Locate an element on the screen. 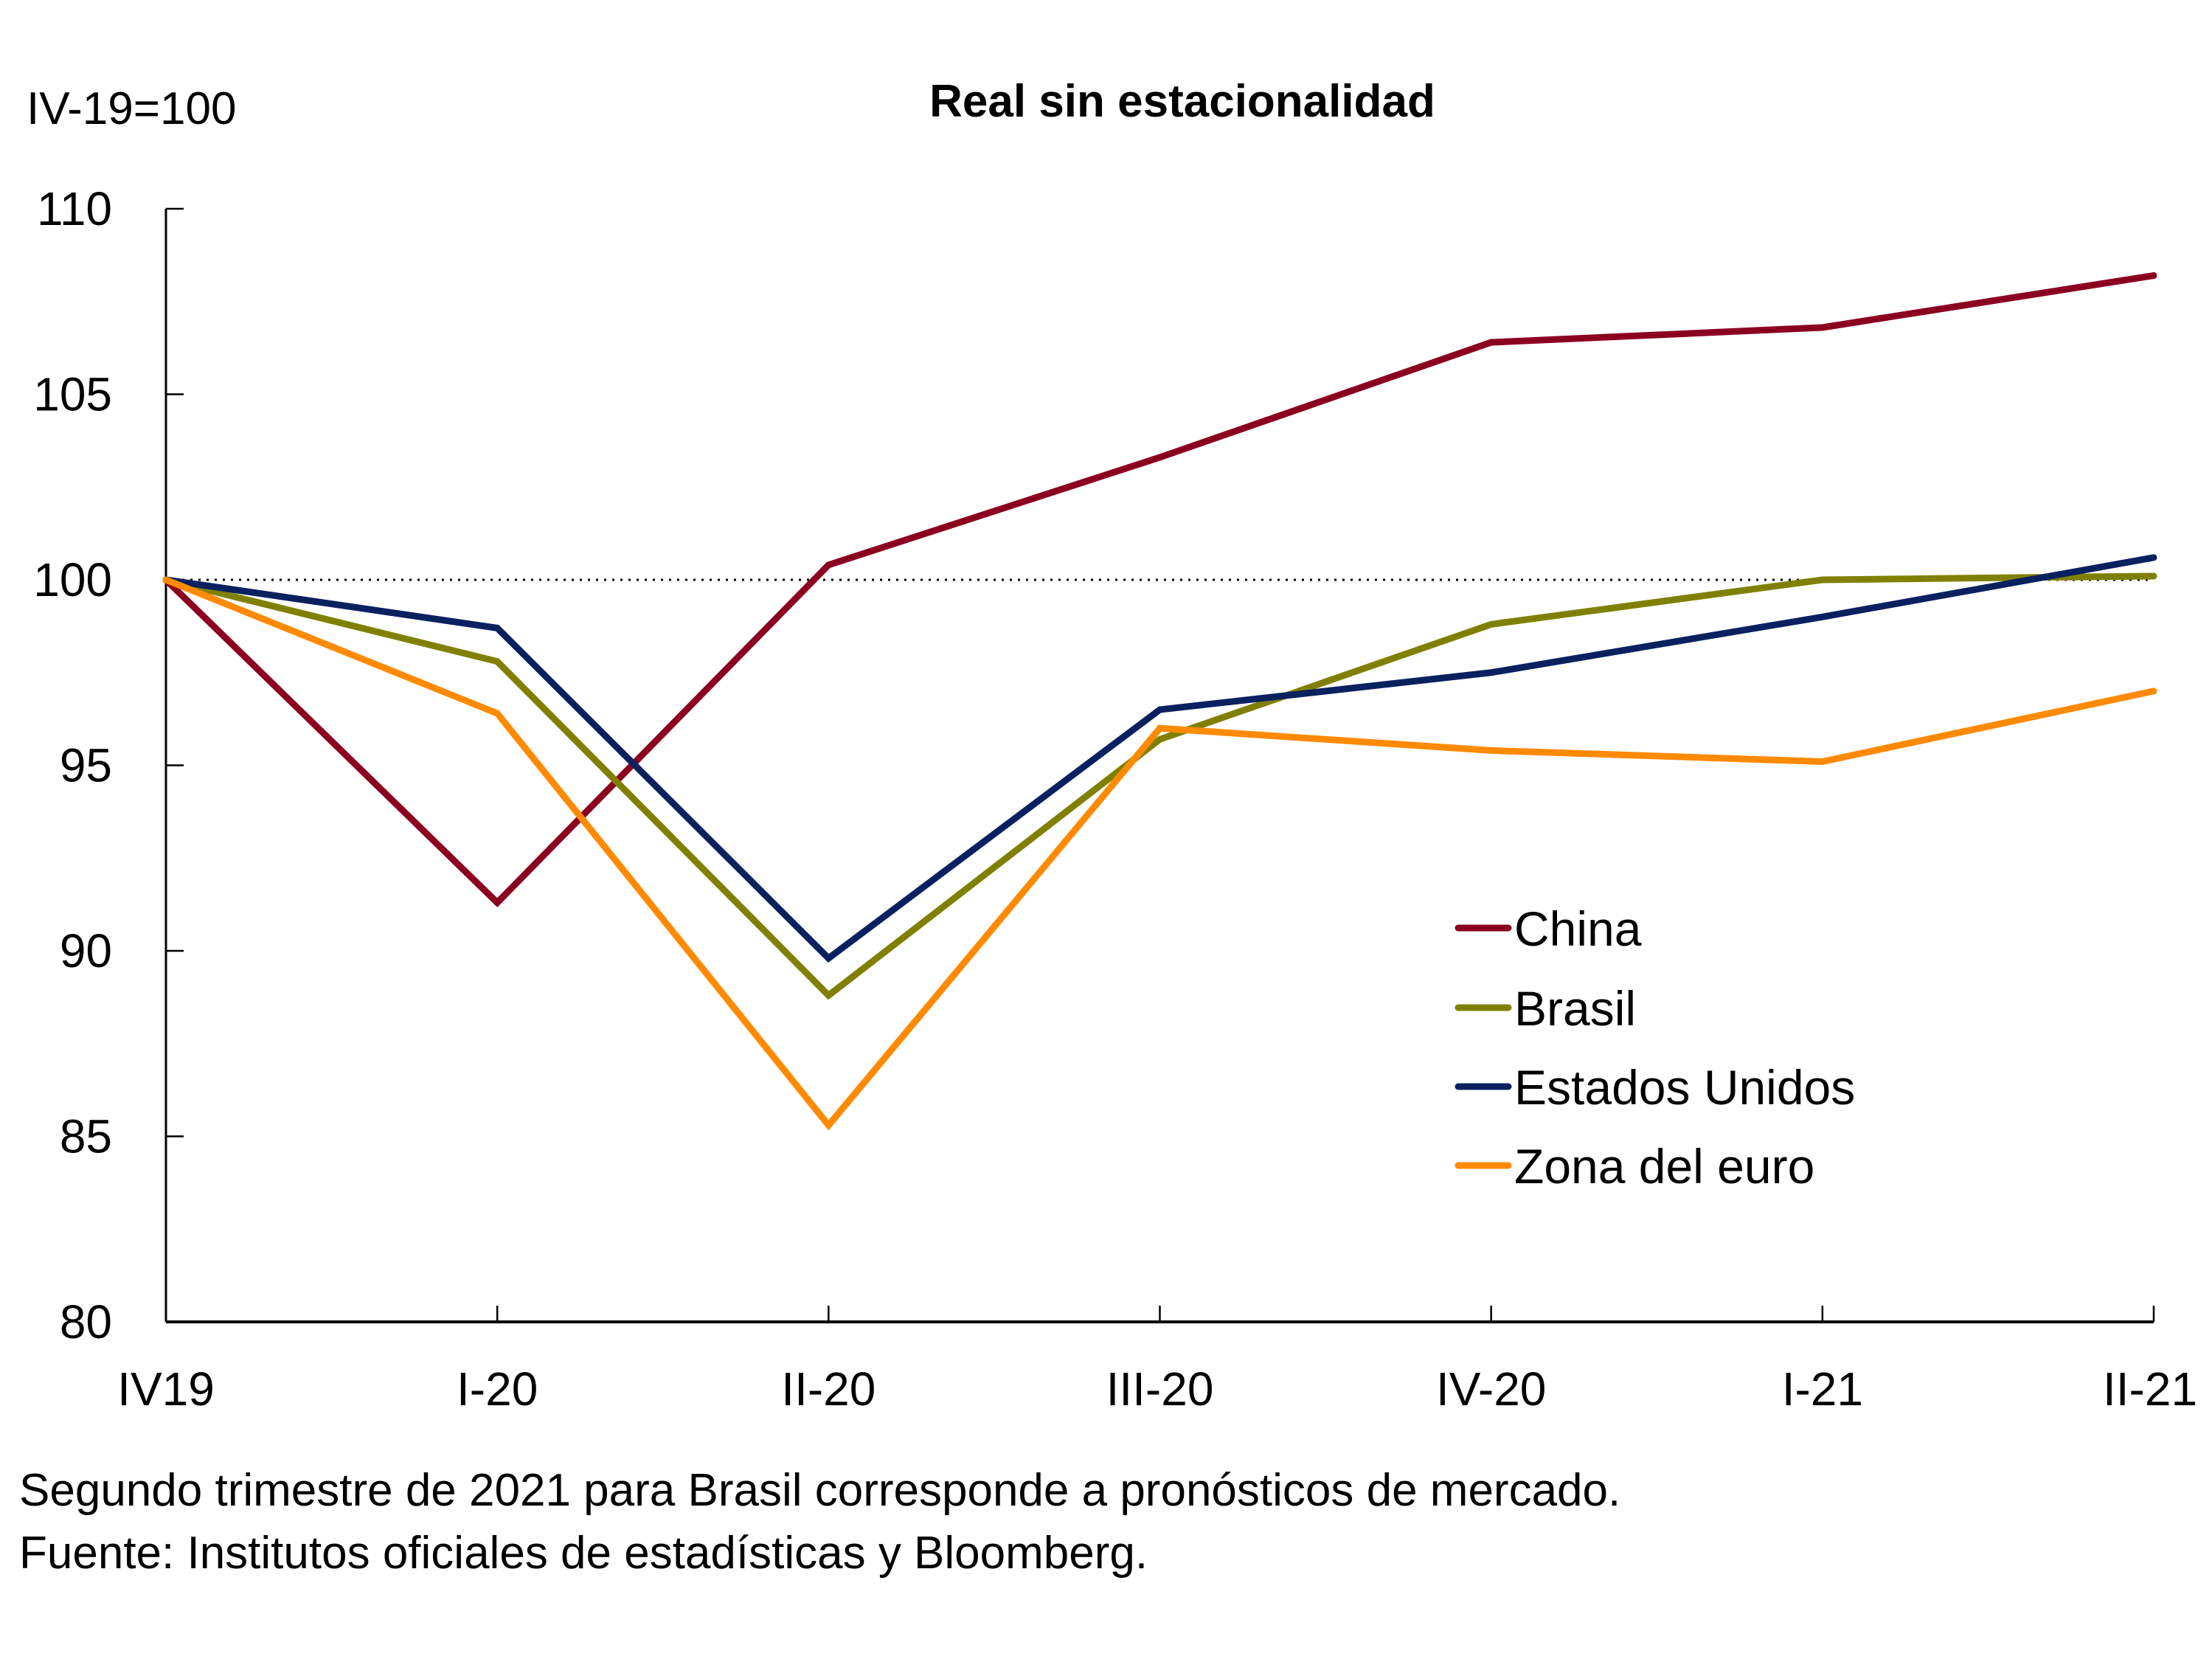 This screenshot has width=2212, height=1659. x-tick-label: II-20 is located at coordinates (828, 1389).